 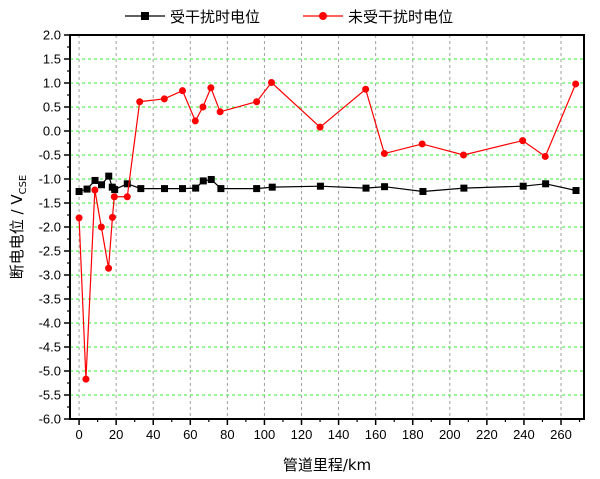 I want to click on x-tick-label: 60, so click(x=190, y=434).